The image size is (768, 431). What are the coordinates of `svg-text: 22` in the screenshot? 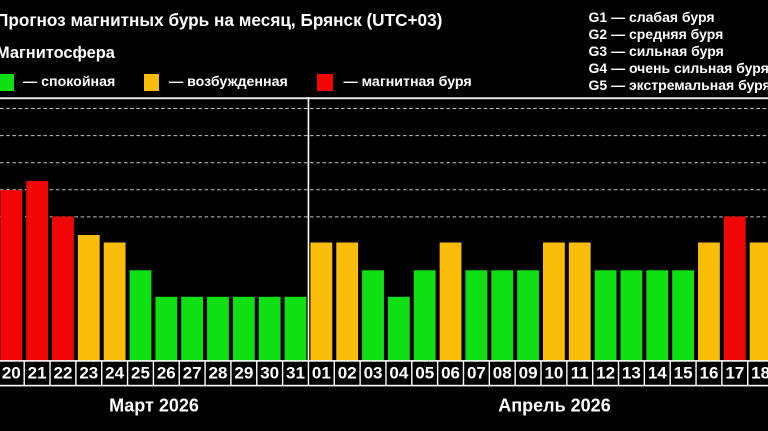 It's located at (62, 372).